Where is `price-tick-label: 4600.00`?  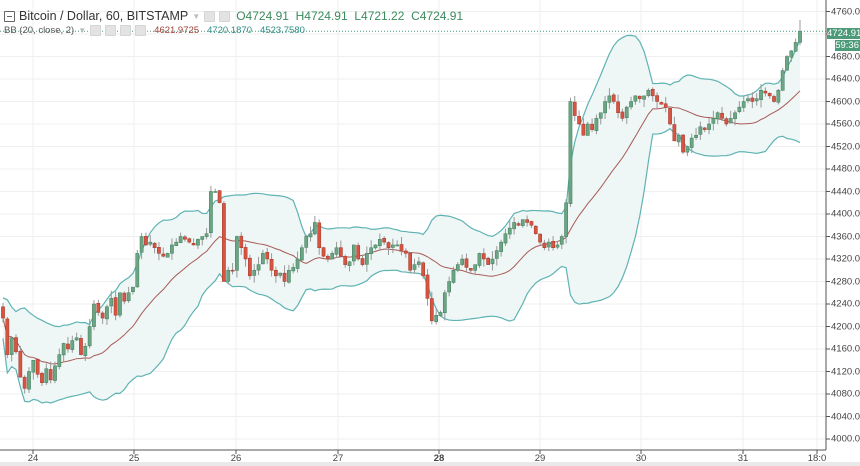
price-tick-label: 4600.00 is located at coordinates (845, 101).